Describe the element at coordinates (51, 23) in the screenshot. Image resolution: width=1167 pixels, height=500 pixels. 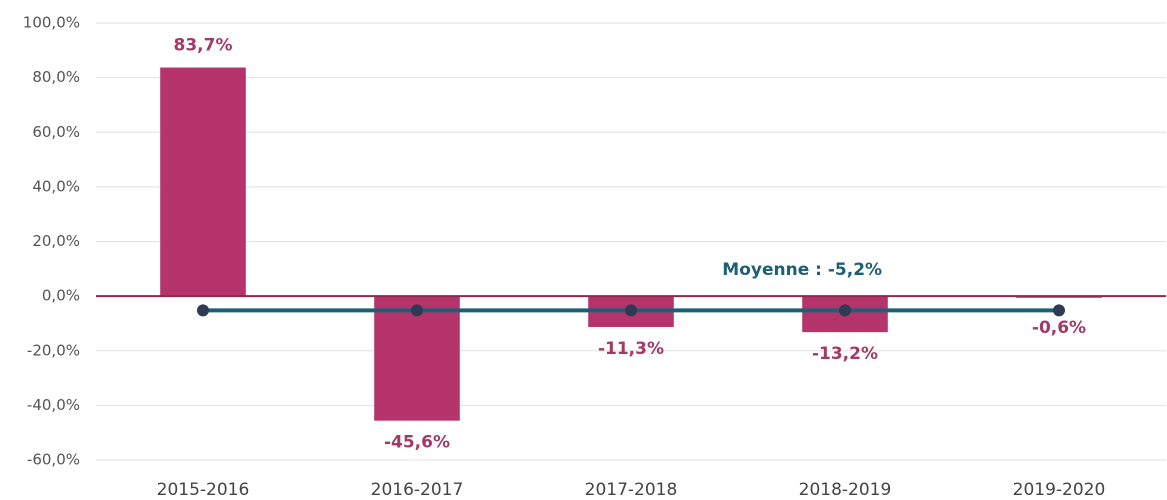
I see `y-tick-label: 100,0%` at that location.